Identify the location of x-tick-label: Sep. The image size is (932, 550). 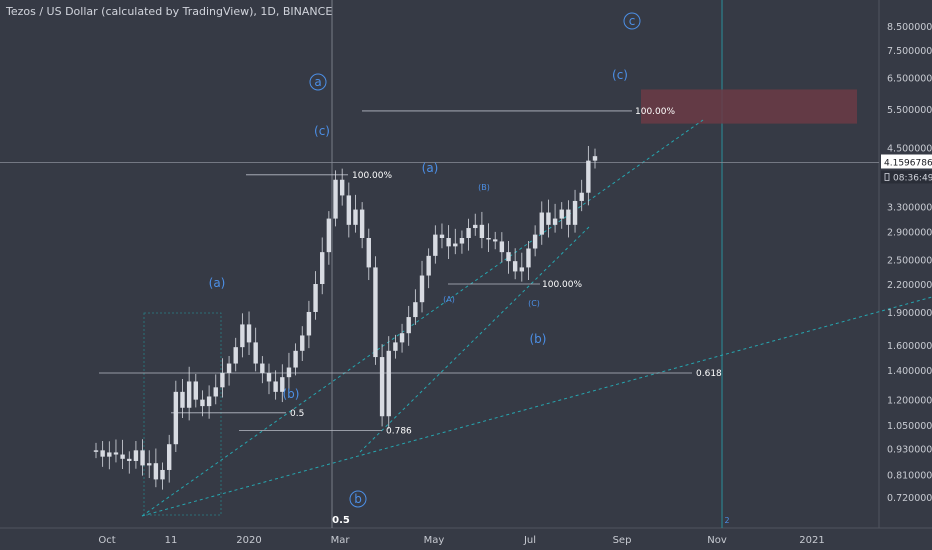
(622, 540).